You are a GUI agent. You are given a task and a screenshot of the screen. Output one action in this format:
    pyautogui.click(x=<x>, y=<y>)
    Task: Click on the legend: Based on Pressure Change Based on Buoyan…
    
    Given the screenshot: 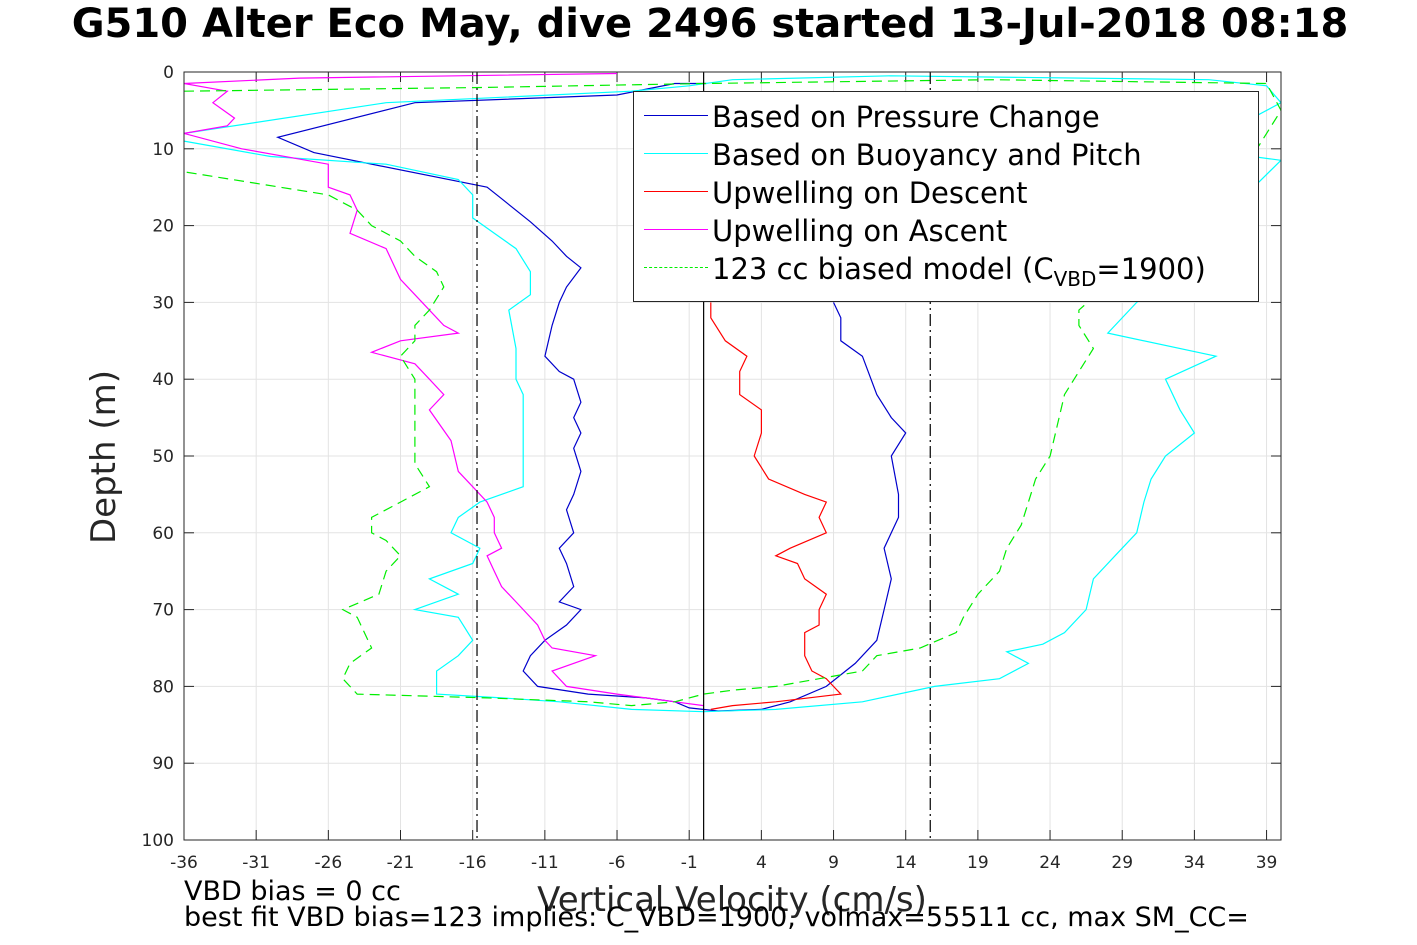 What is the action you would take?
    pyautogui.click(x=946, y=196)
    